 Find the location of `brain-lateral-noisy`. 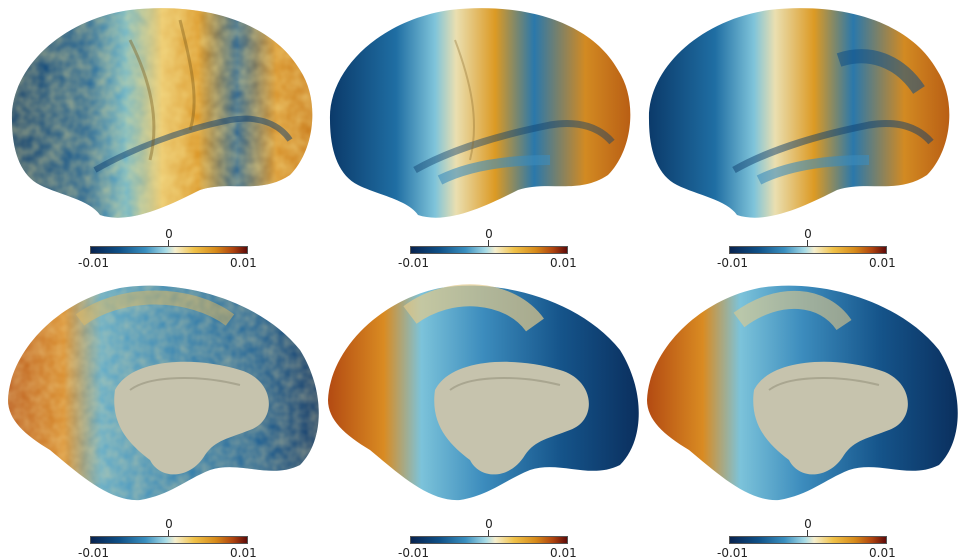

brain-lateral-noisy is located at coordinates (162, 113).